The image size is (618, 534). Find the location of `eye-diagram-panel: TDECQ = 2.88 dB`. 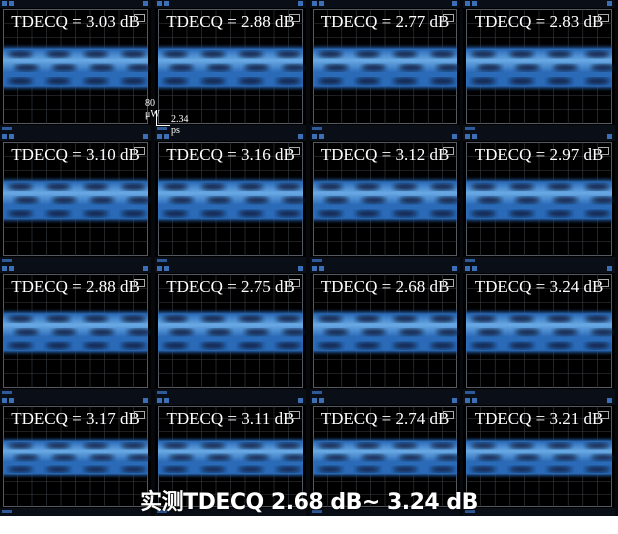

eye-diagram-panel: TDECQ = 2.88 dB is located at coordinates (230, 66).